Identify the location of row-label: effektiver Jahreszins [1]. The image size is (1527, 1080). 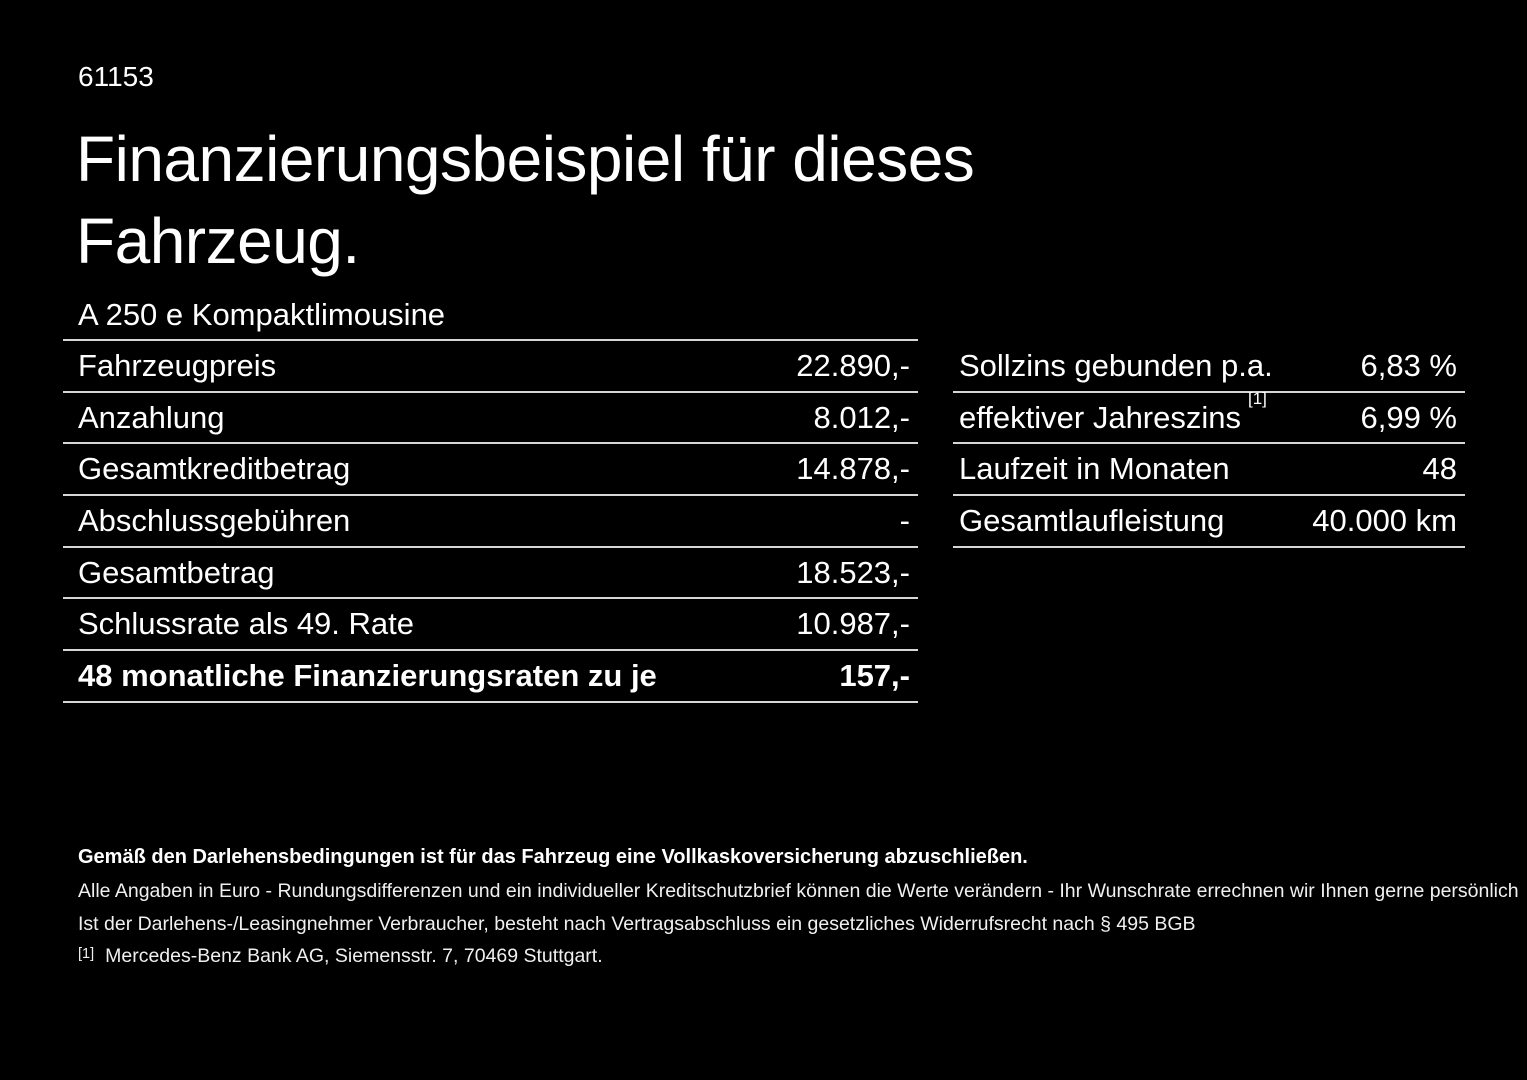
(1110, 412).